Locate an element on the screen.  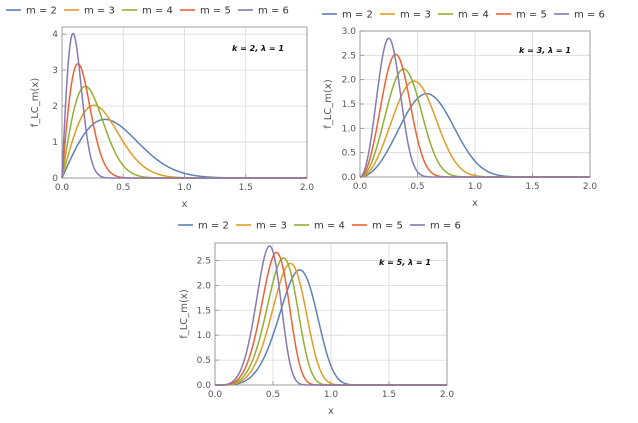
y-tick-label: 0 is located at coordinates (55, 179).